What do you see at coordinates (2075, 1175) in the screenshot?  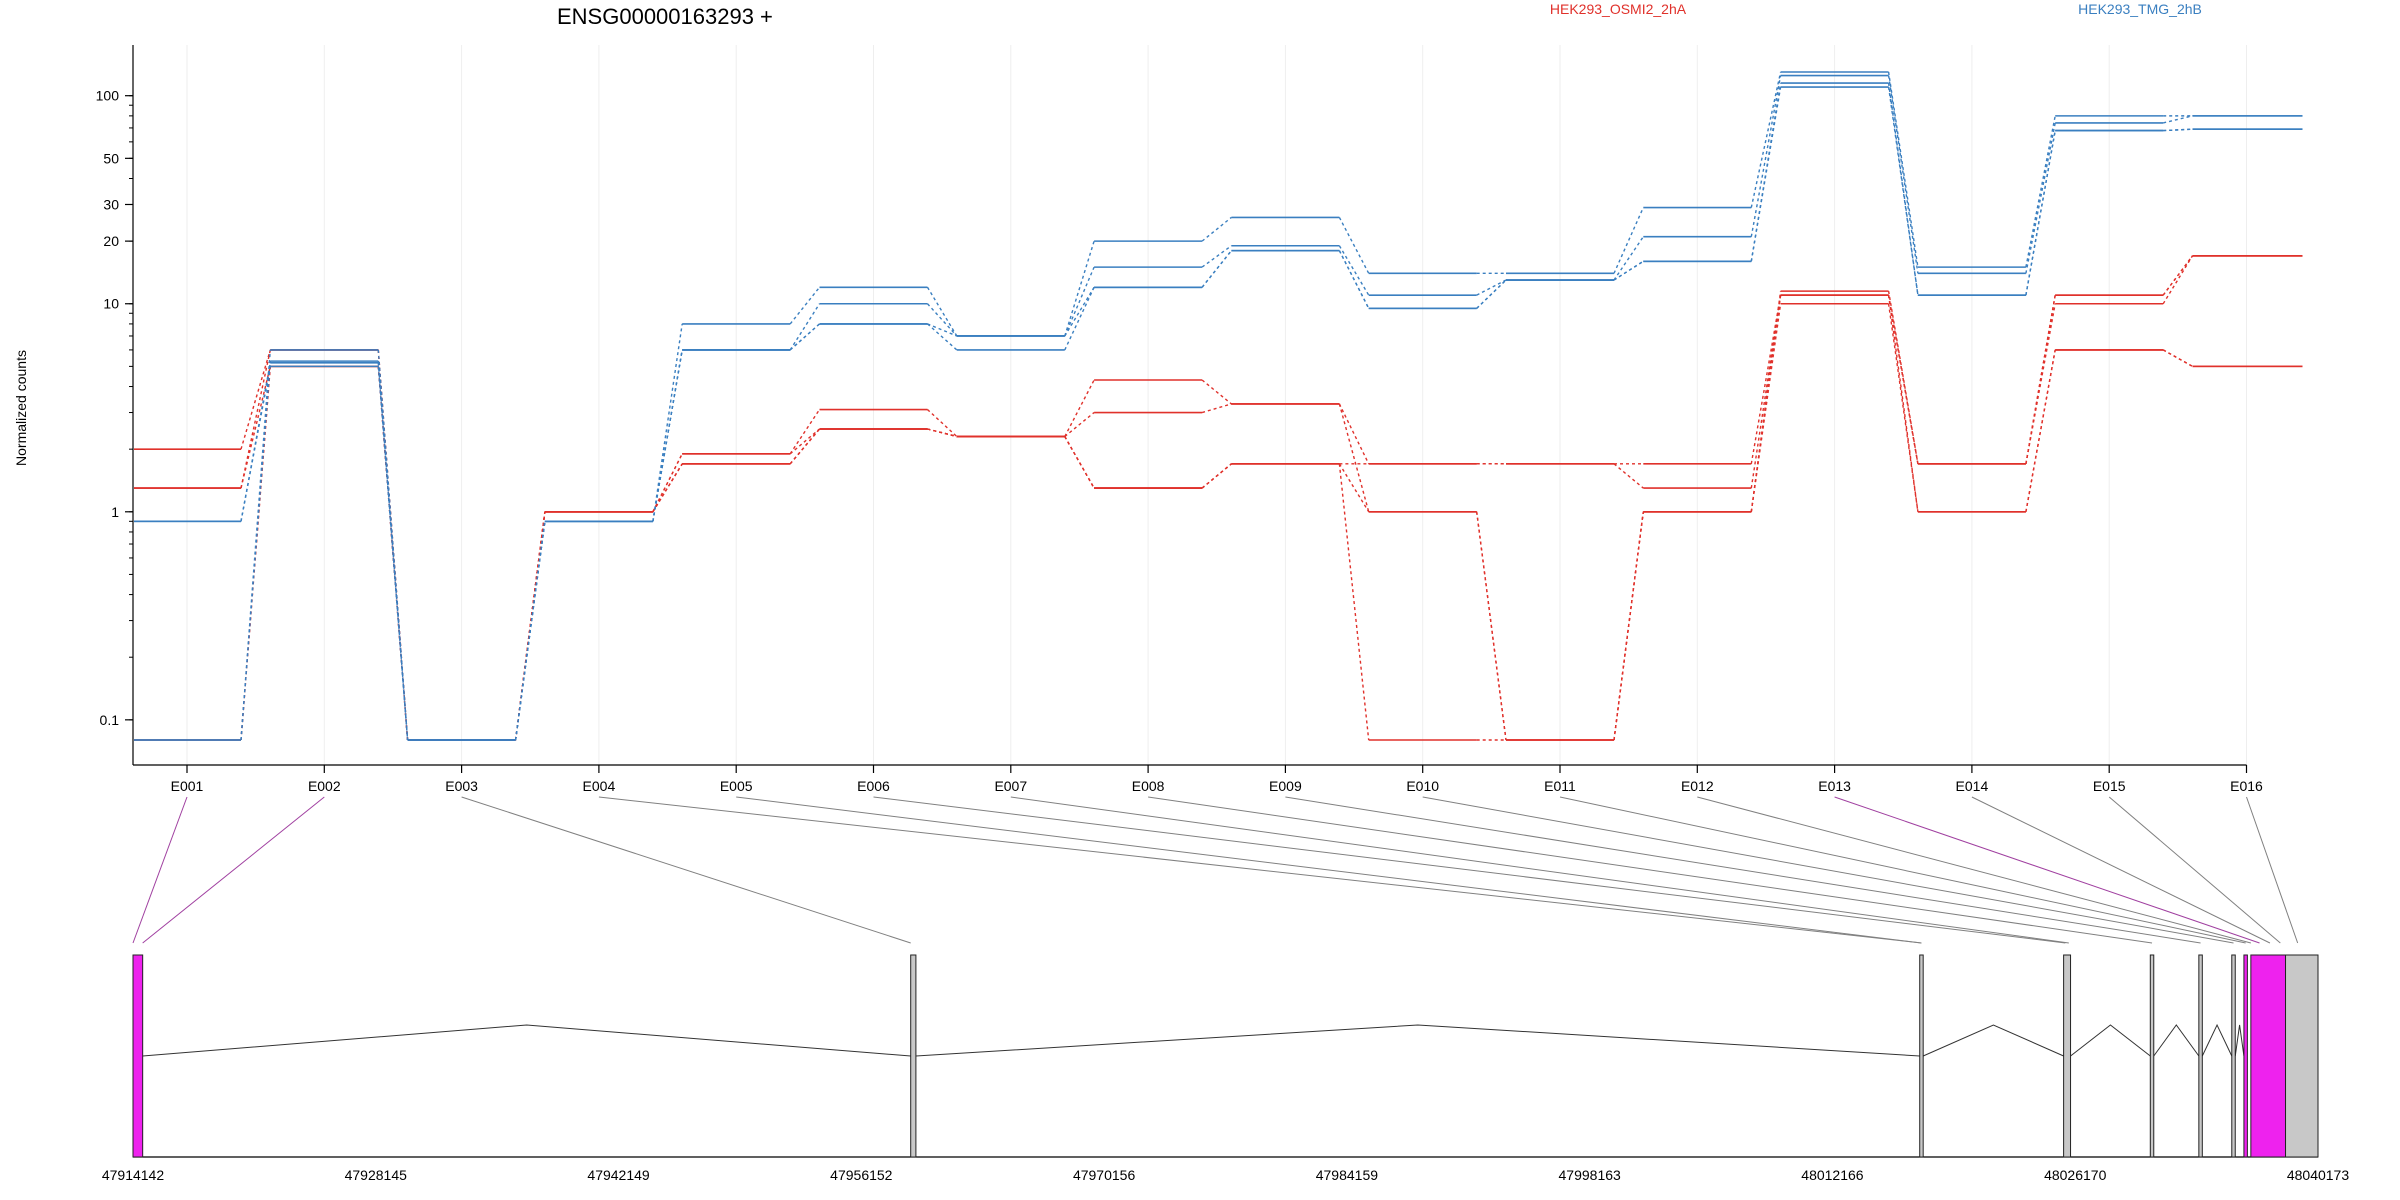 I see `coordinate-tick-label: 48026170` at bounding box center [2075, 1175].